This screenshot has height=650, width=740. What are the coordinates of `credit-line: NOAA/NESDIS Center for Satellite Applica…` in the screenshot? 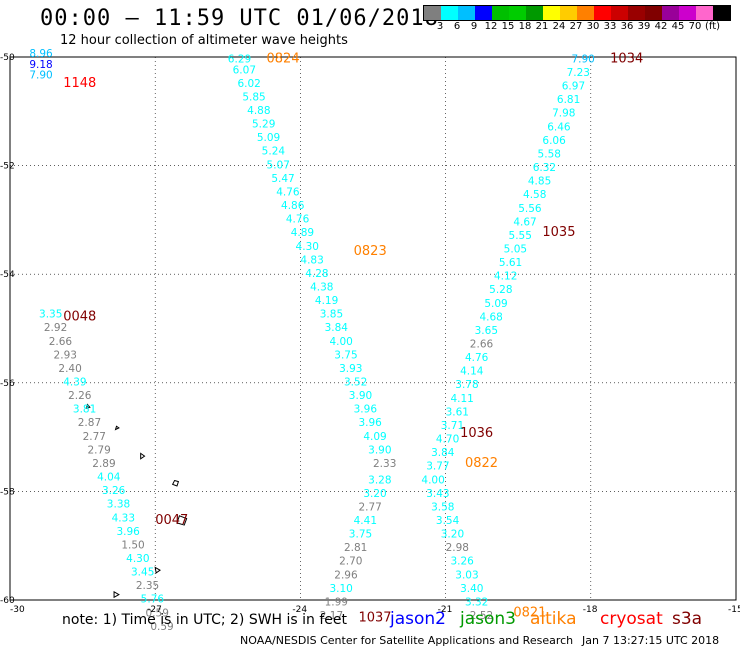 It's located at (407, 640).